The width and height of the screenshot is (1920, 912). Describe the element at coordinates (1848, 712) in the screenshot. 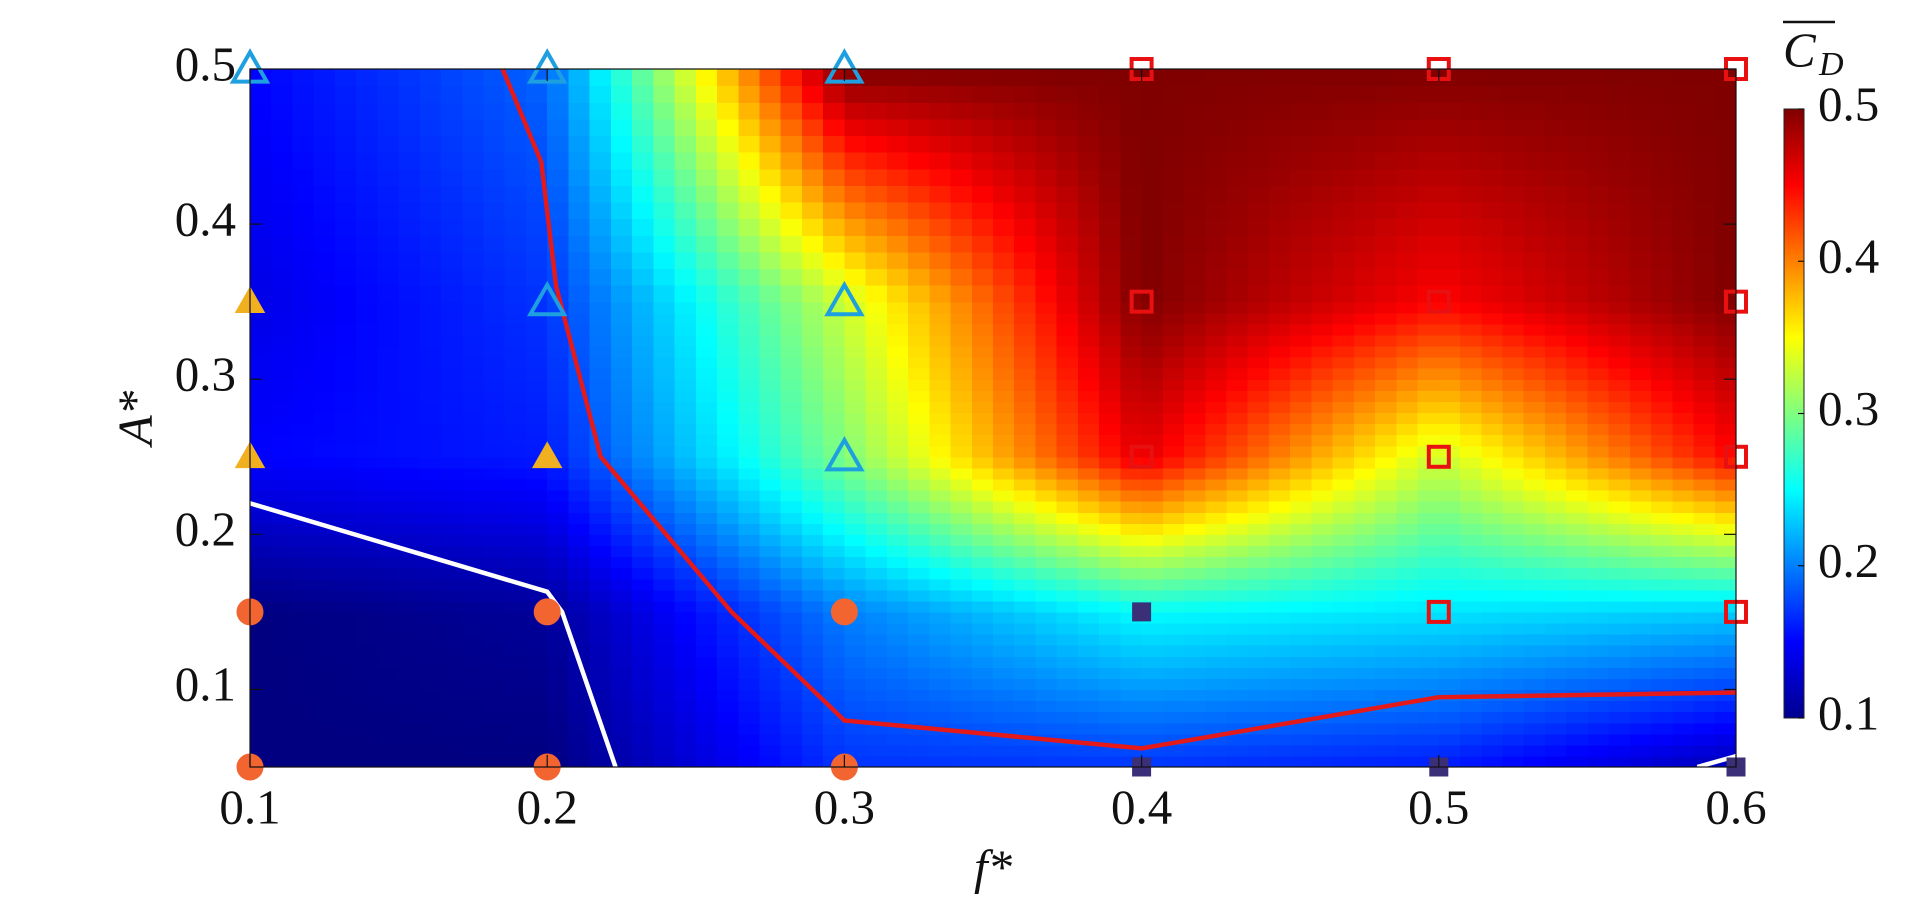

I see `colorbar-tick-label: 0.1` at that location.